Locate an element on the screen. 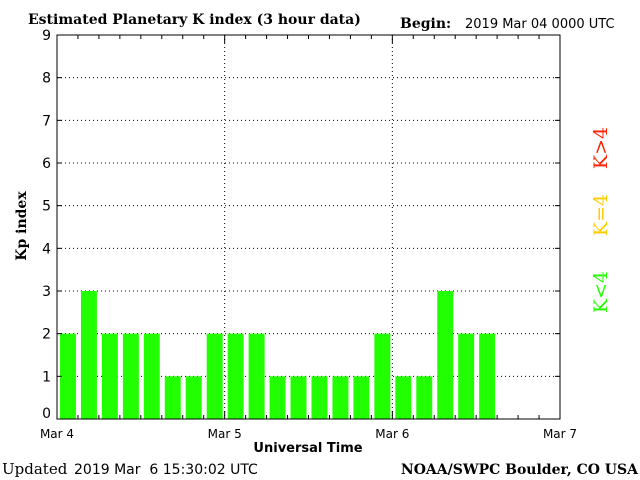 The height and width of the screenshot is (480, 640). x-tick-label: Mar 7 is located at coordinates (560, 434).